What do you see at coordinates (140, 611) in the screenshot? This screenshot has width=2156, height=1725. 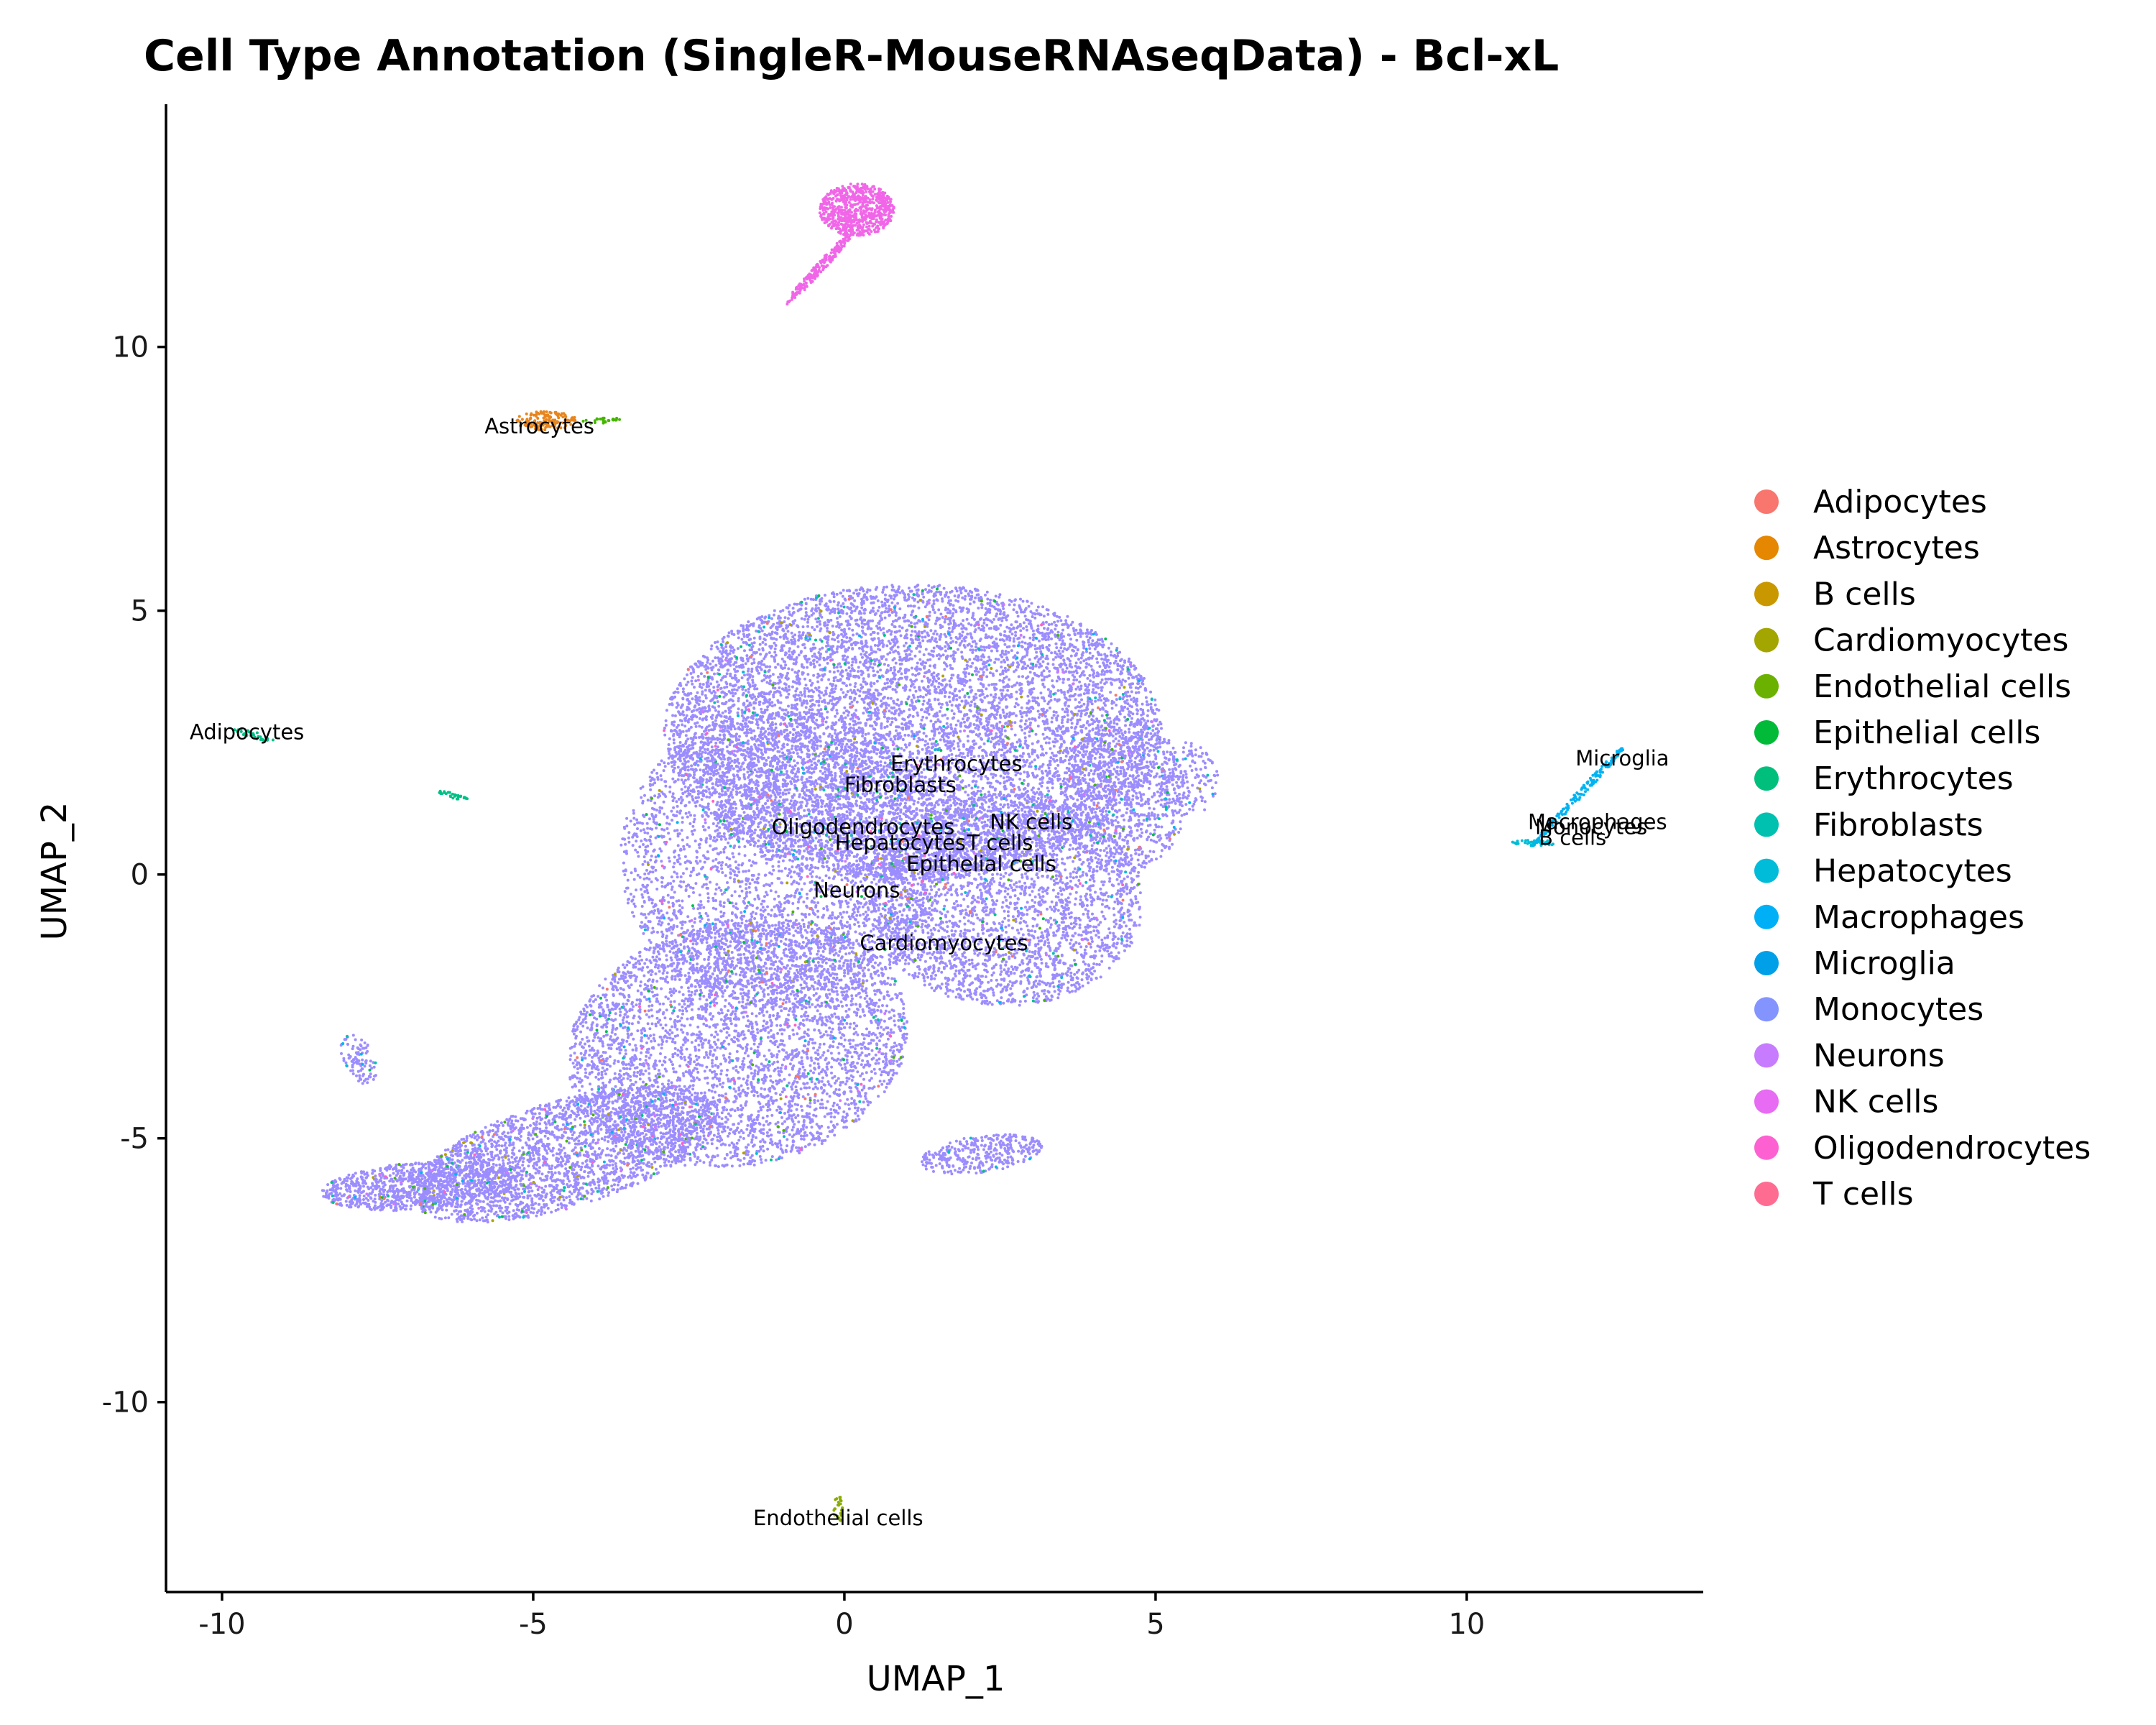 I see `y-tick-label: 5` at bounding box center [140, 611].